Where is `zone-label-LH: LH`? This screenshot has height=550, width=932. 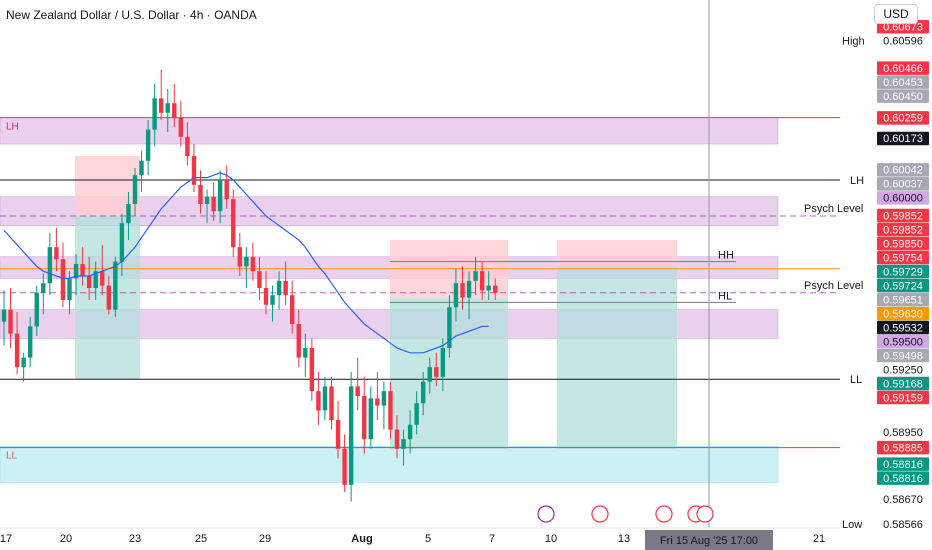 zone-label-LH: LH is located at coordinates (12, 127).